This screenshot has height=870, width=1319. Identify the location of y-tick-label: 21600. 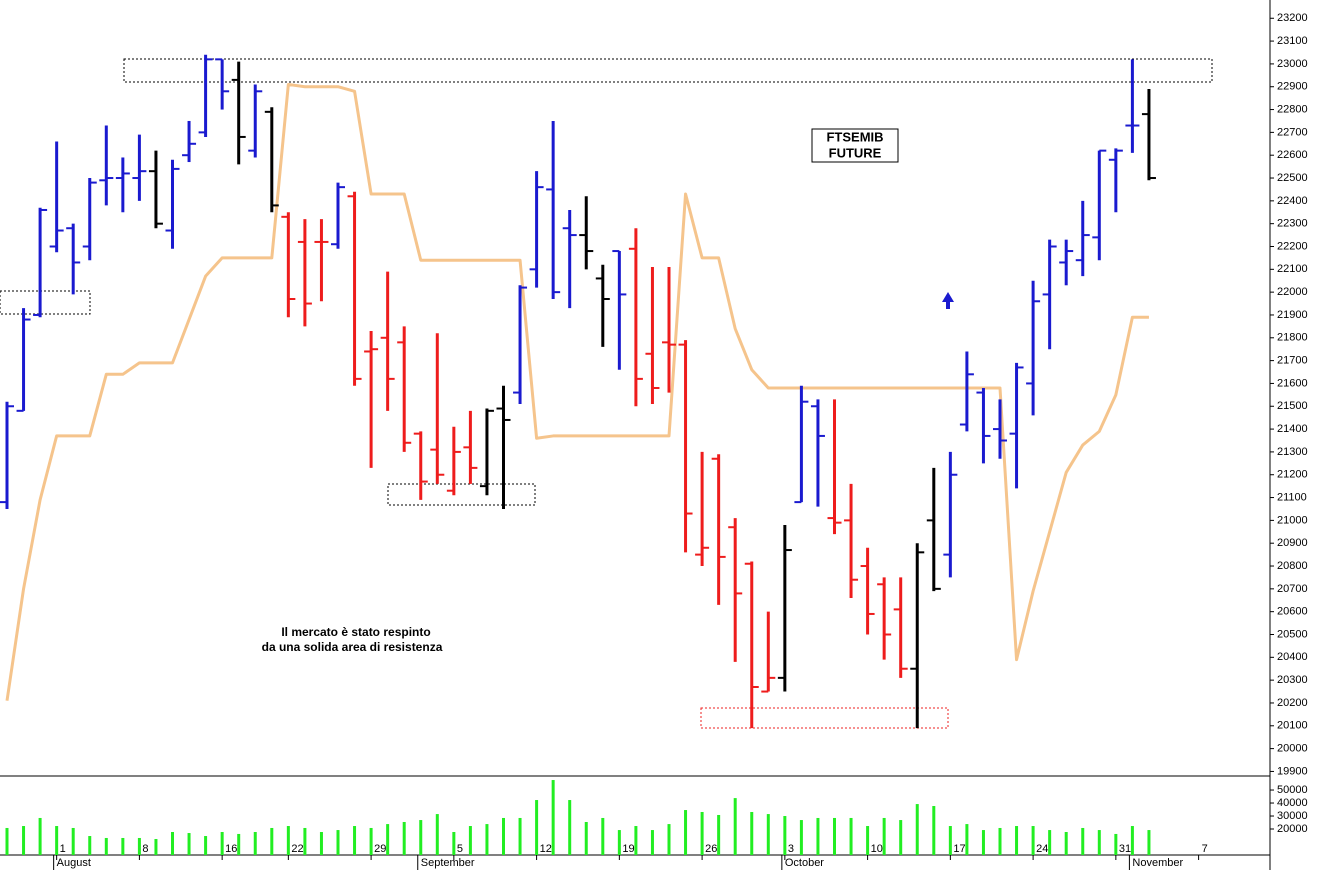
(1292, 383).